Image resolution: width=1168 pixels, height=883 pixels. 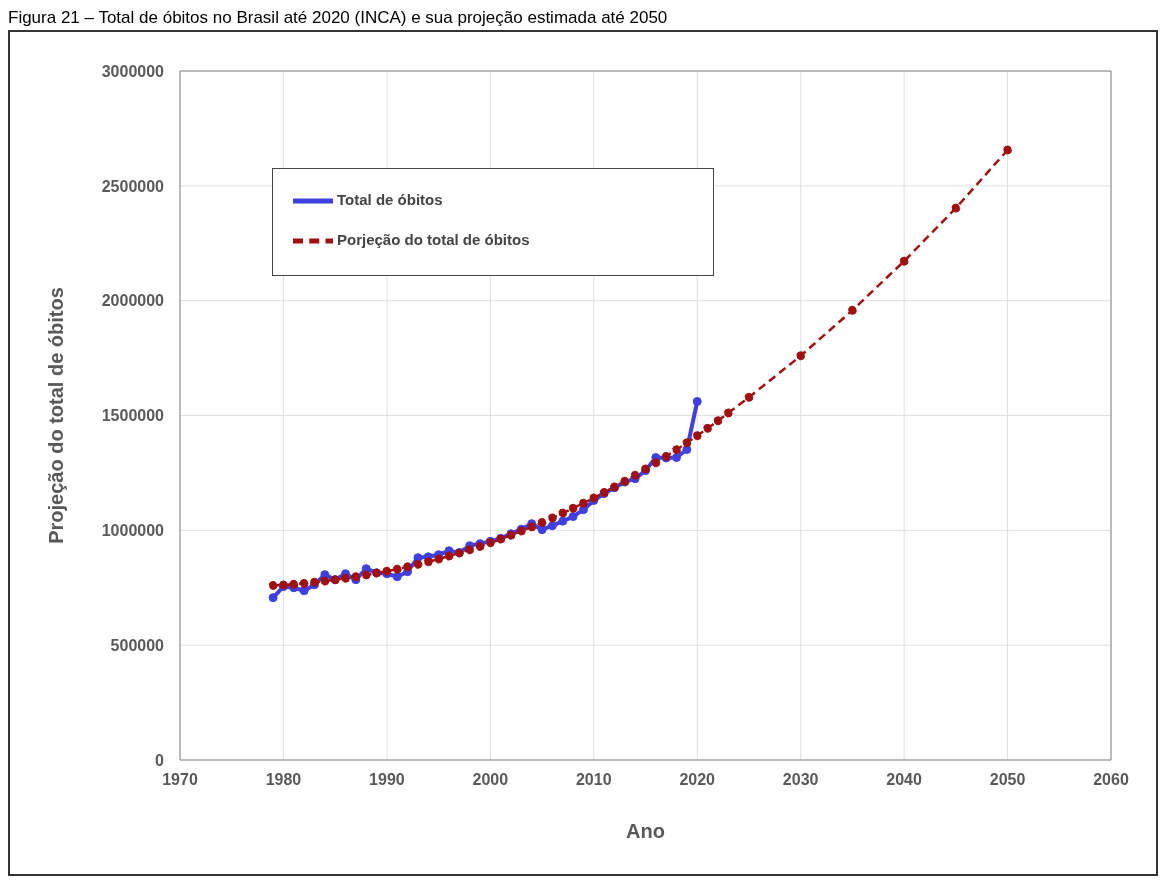 I want to click on x-tick-label: 2010, so click(x=593, y=780).